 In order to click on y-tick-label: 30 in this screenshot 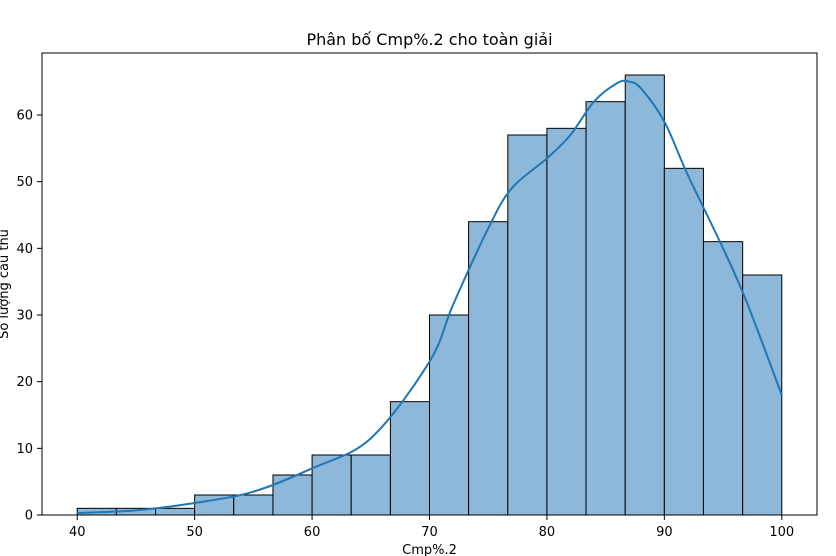, I will do `click(24, 316)`.